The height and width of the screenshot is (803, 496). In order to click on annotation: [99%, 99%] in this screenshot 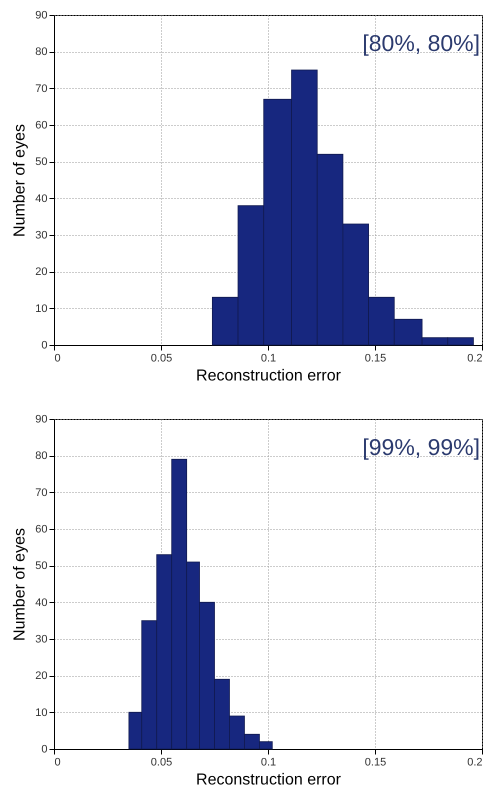, I will do `click(421, 447)`.